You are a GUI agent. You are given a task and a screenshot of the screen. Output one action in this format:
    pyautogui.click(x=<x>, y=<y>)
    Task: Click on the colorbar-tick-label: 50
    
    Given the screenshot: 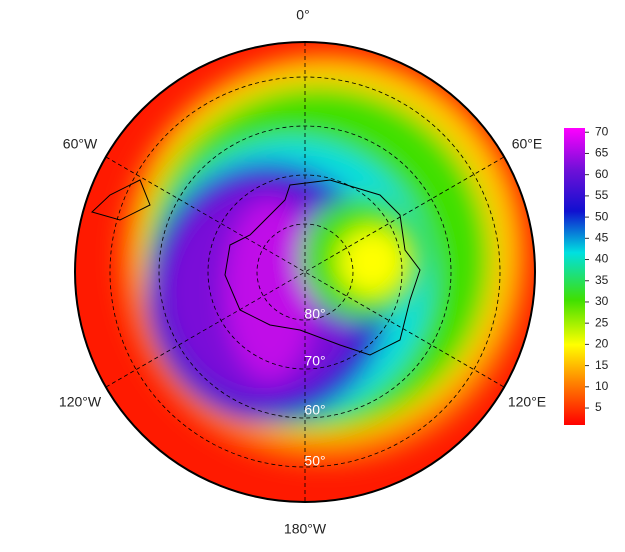 What is the action you would take?
    pyautogui.click(x=602, y=216)
    